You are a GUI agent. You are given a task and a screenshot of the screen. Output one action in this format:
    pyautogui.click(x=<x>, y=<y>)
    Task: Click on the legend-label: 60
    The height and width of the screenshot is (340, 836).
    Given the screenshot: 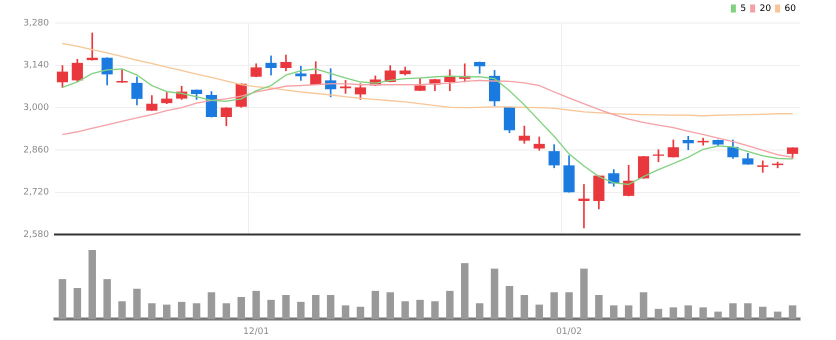 What is the action you would take?
    pyautogui.click(x=790, y=9)
    